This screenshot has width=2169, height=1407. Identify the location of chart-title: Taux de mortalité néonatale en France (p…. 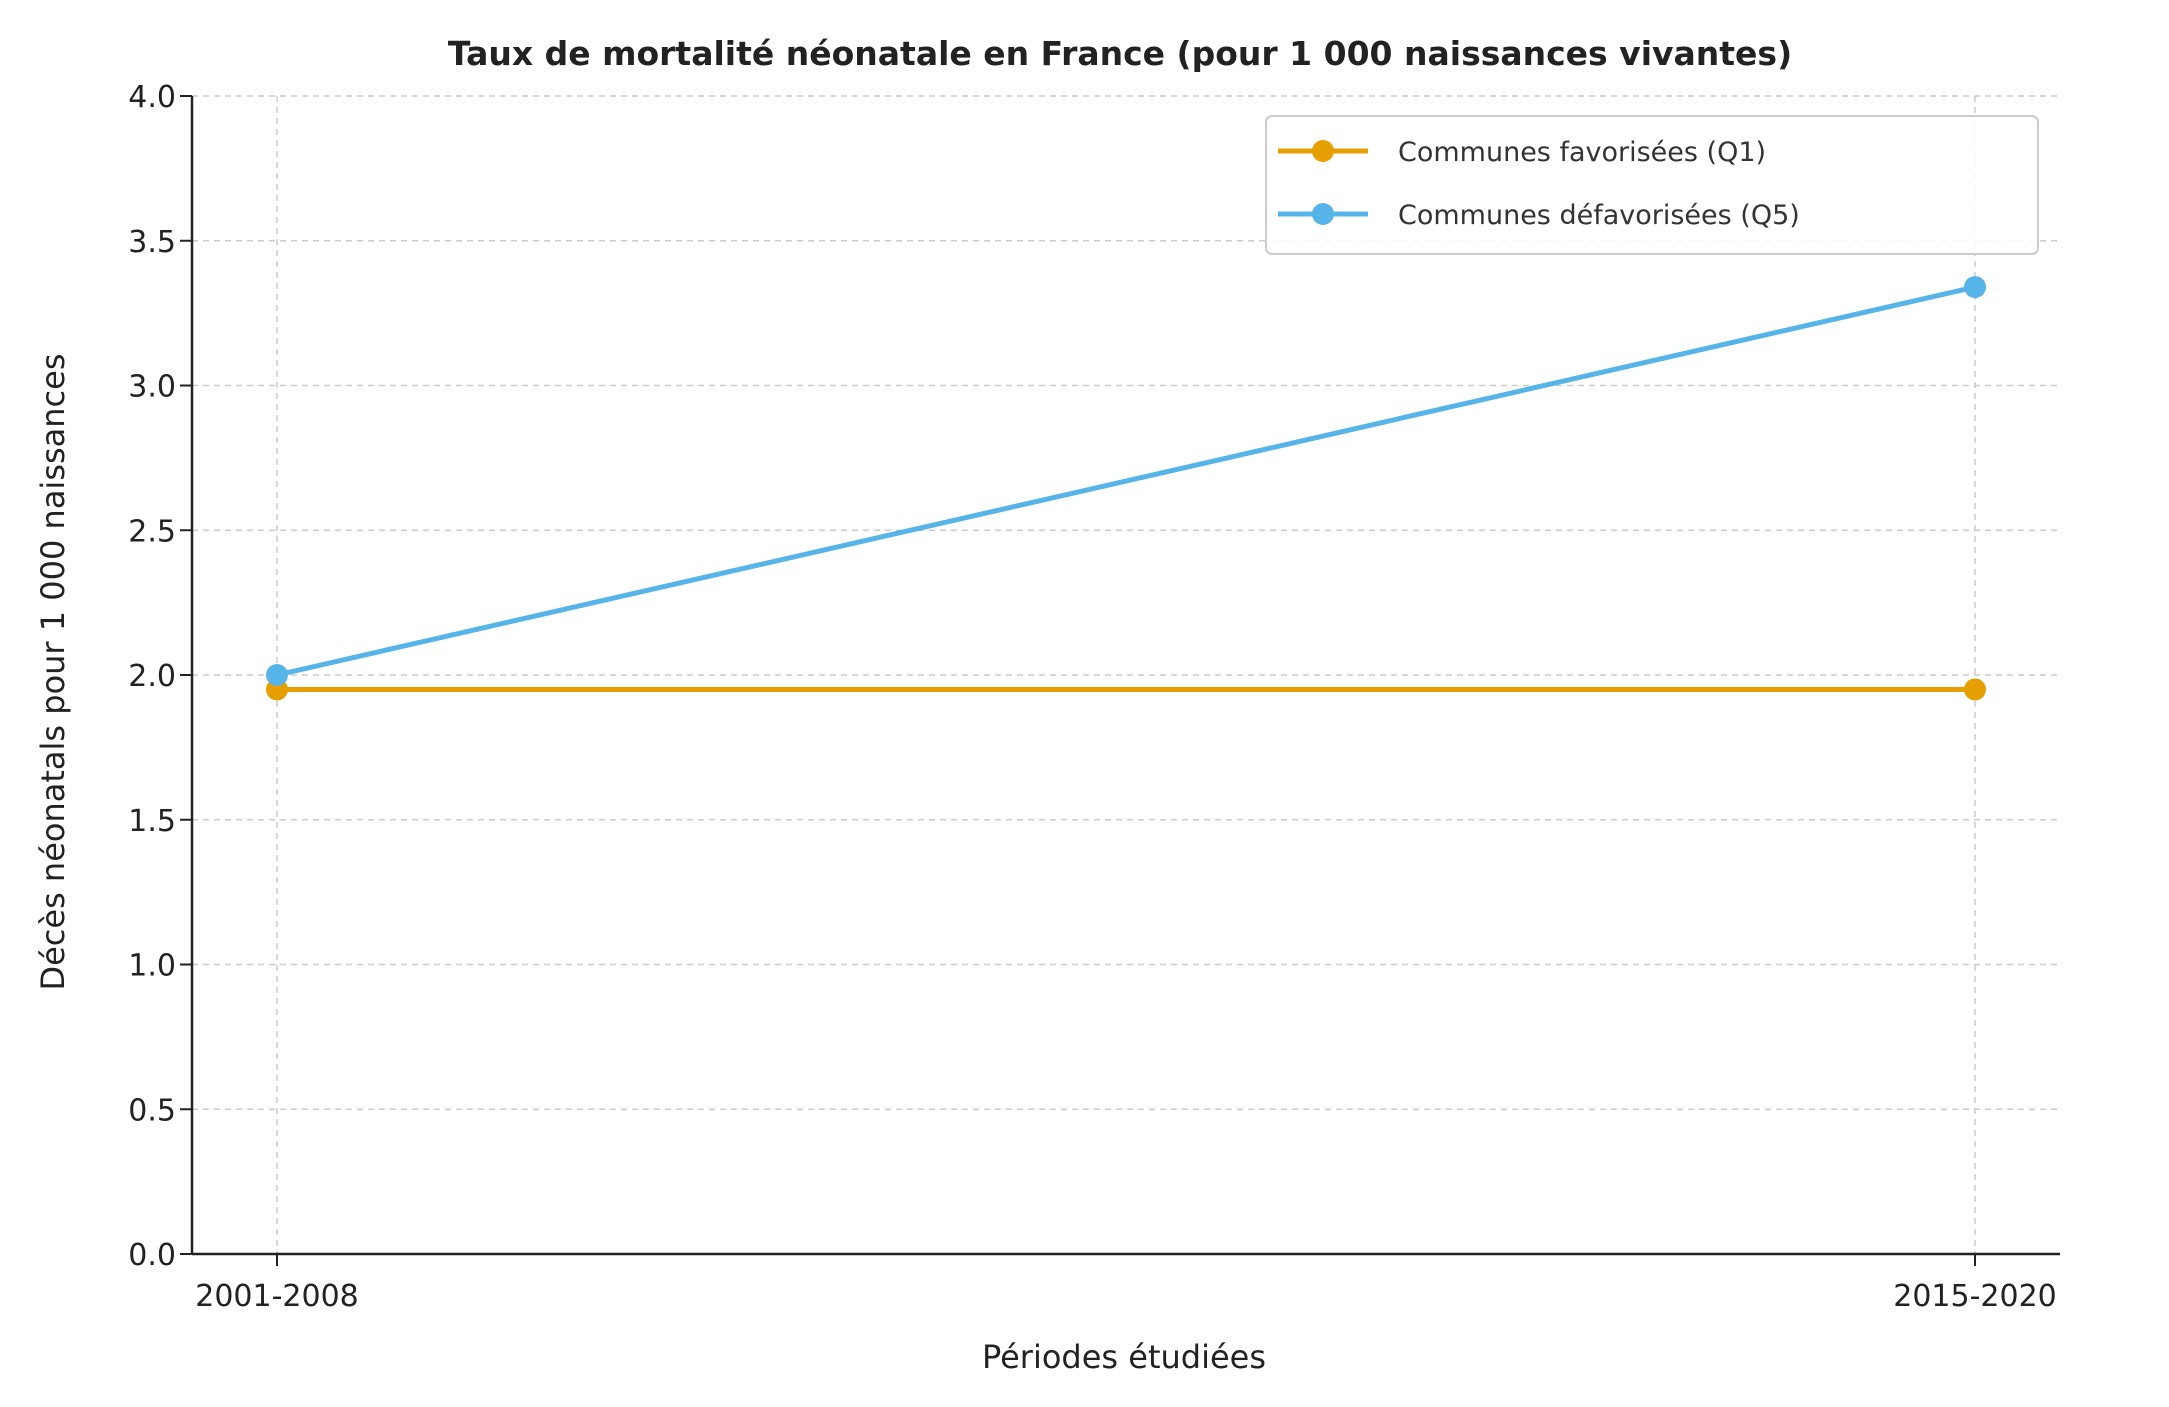
(1120, 53).